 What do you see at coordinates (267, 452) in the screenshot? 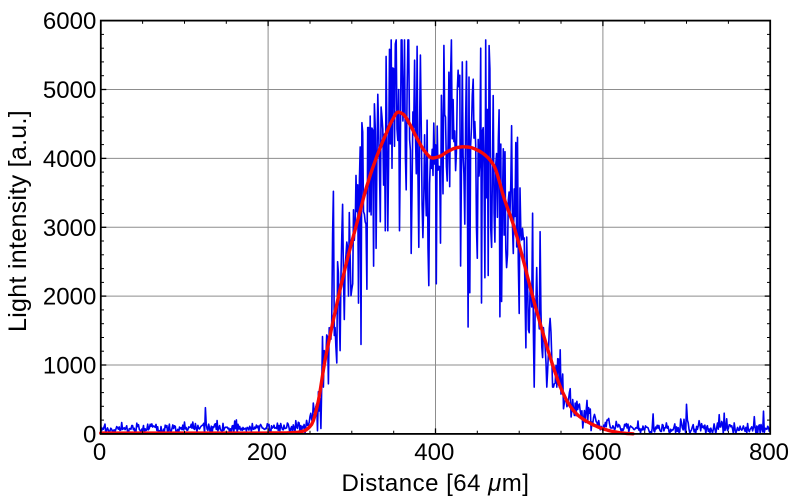
I see `svg-text: 200` at bounding box center [267, 452].